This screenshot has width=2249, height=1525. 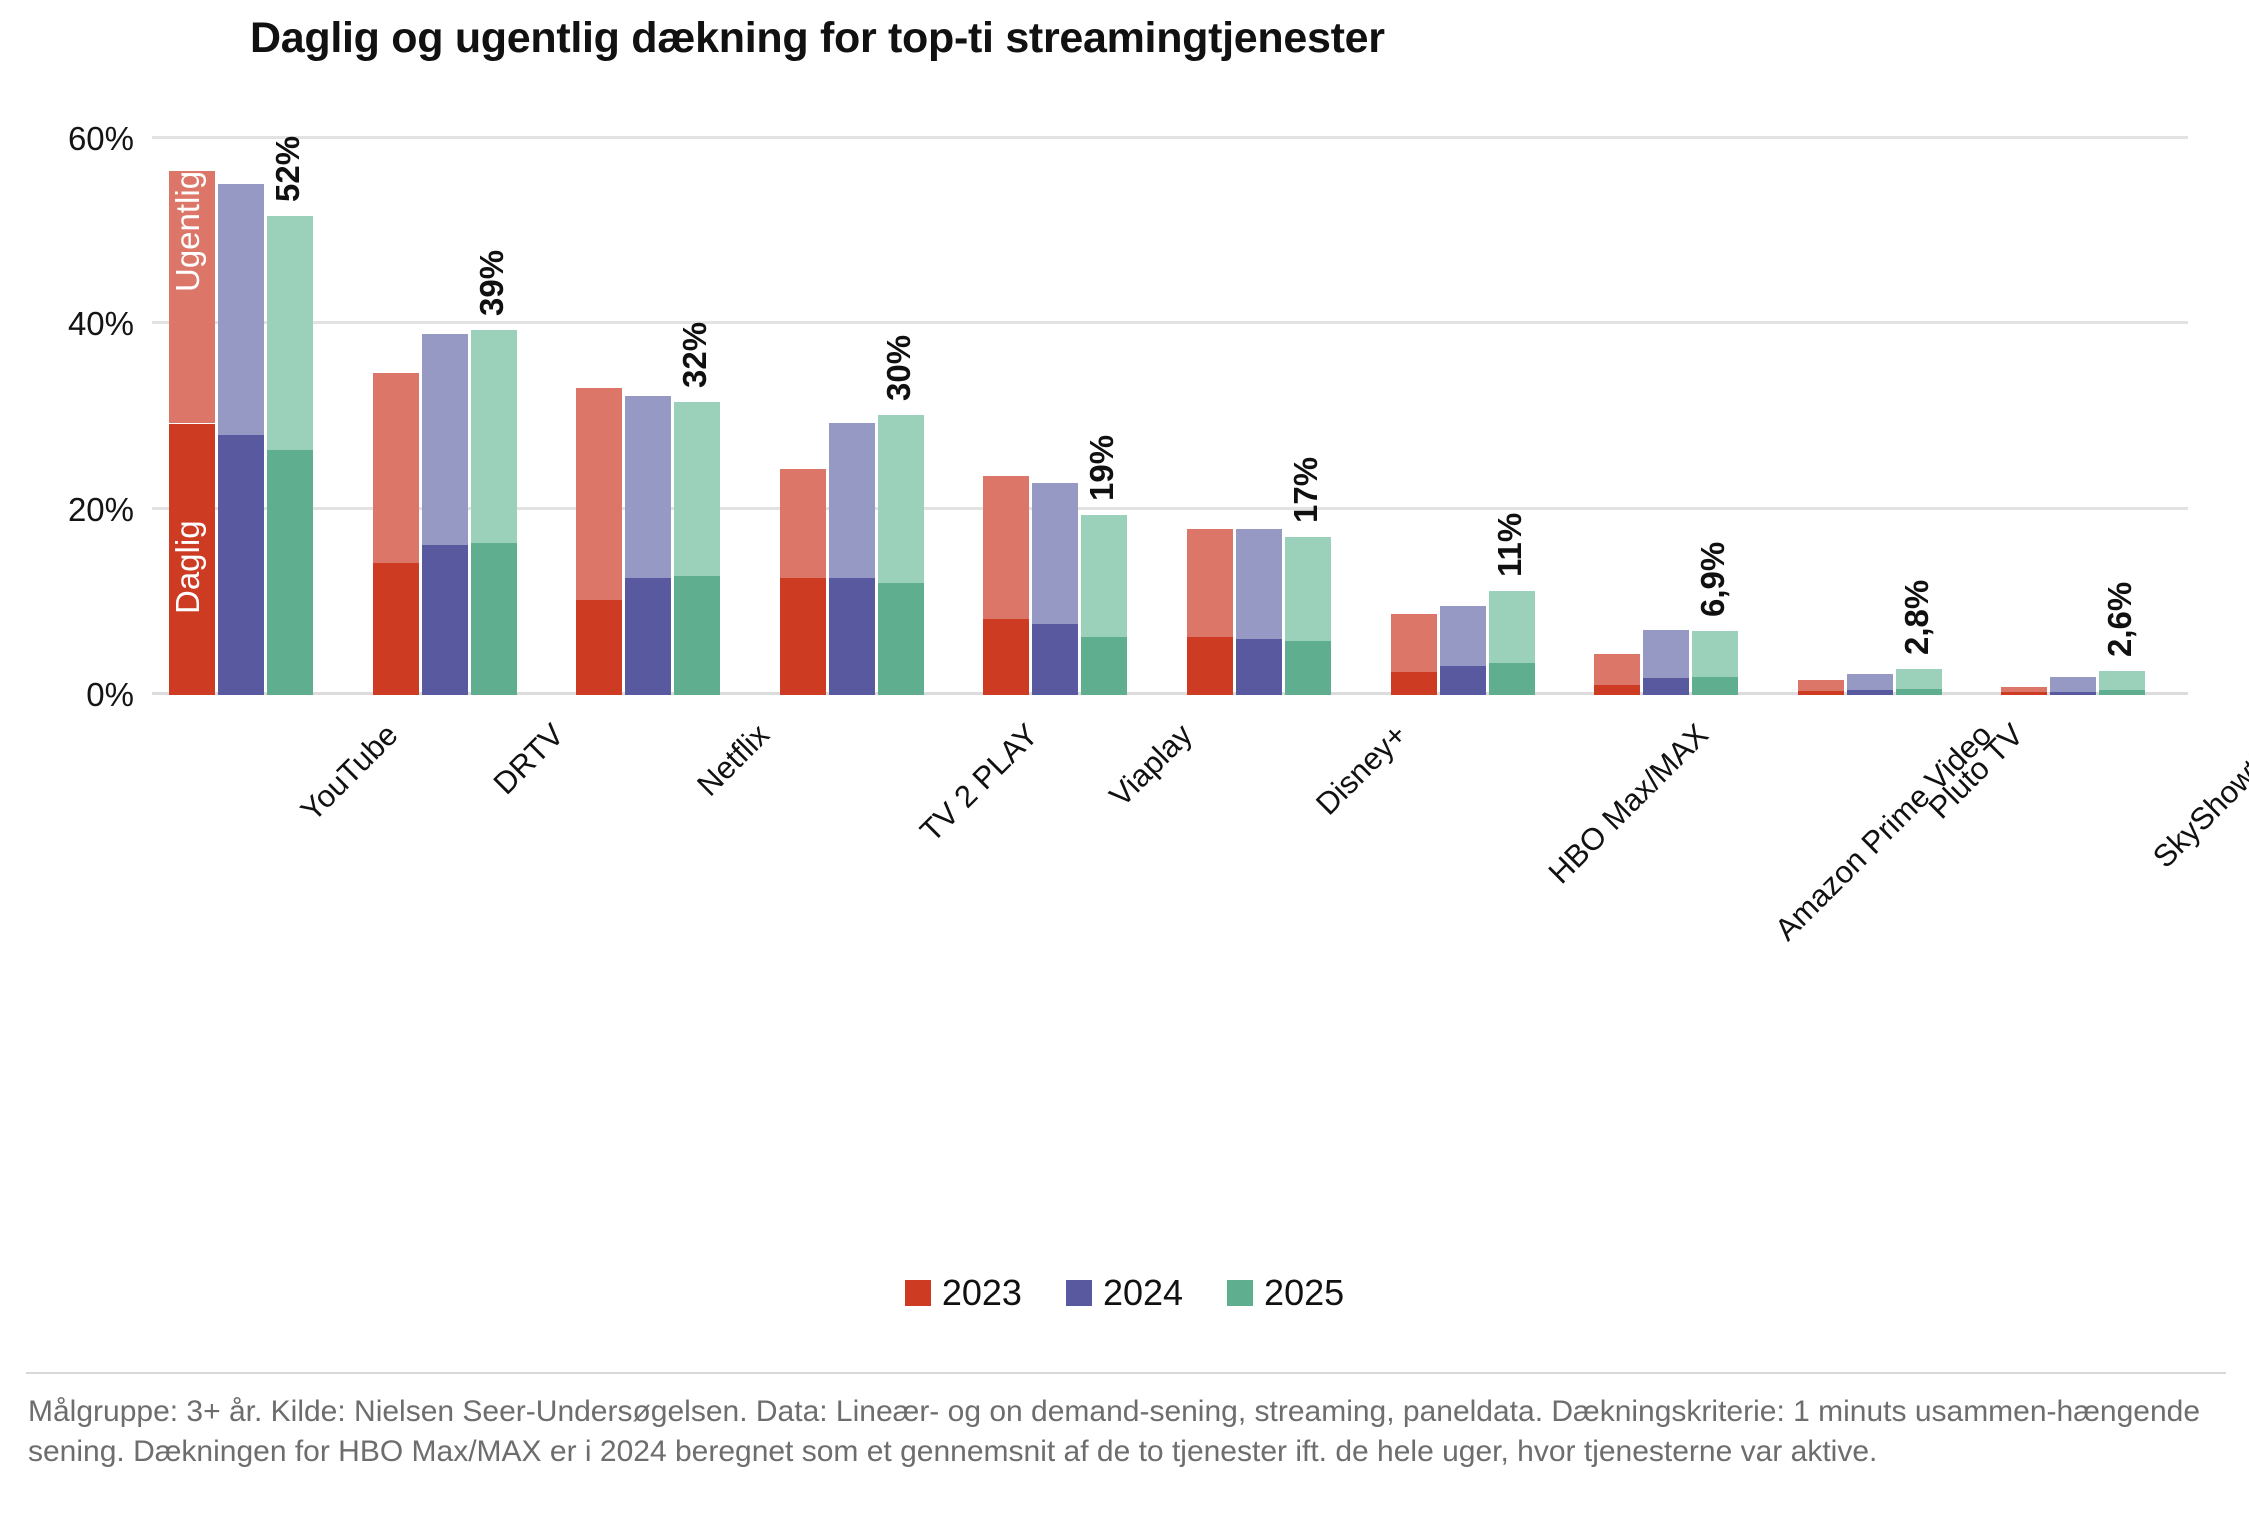 What do you see at coordinates (187, 232) in the screenshot?
I see `inbar-label-weekly: Ugentlig` at bounding box center [187, 232].